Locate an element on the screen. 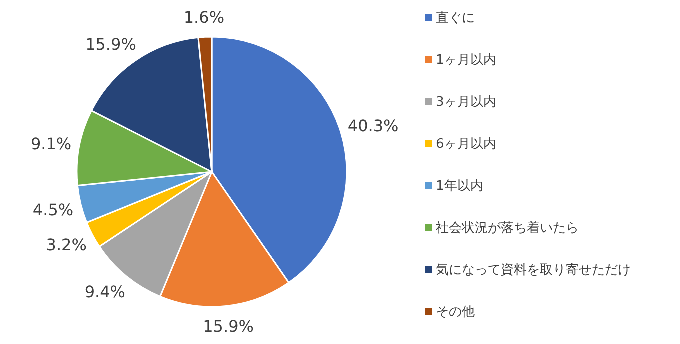 The image size is (680, 344). data-label: 3.2% is located at coordinates (66, 244).